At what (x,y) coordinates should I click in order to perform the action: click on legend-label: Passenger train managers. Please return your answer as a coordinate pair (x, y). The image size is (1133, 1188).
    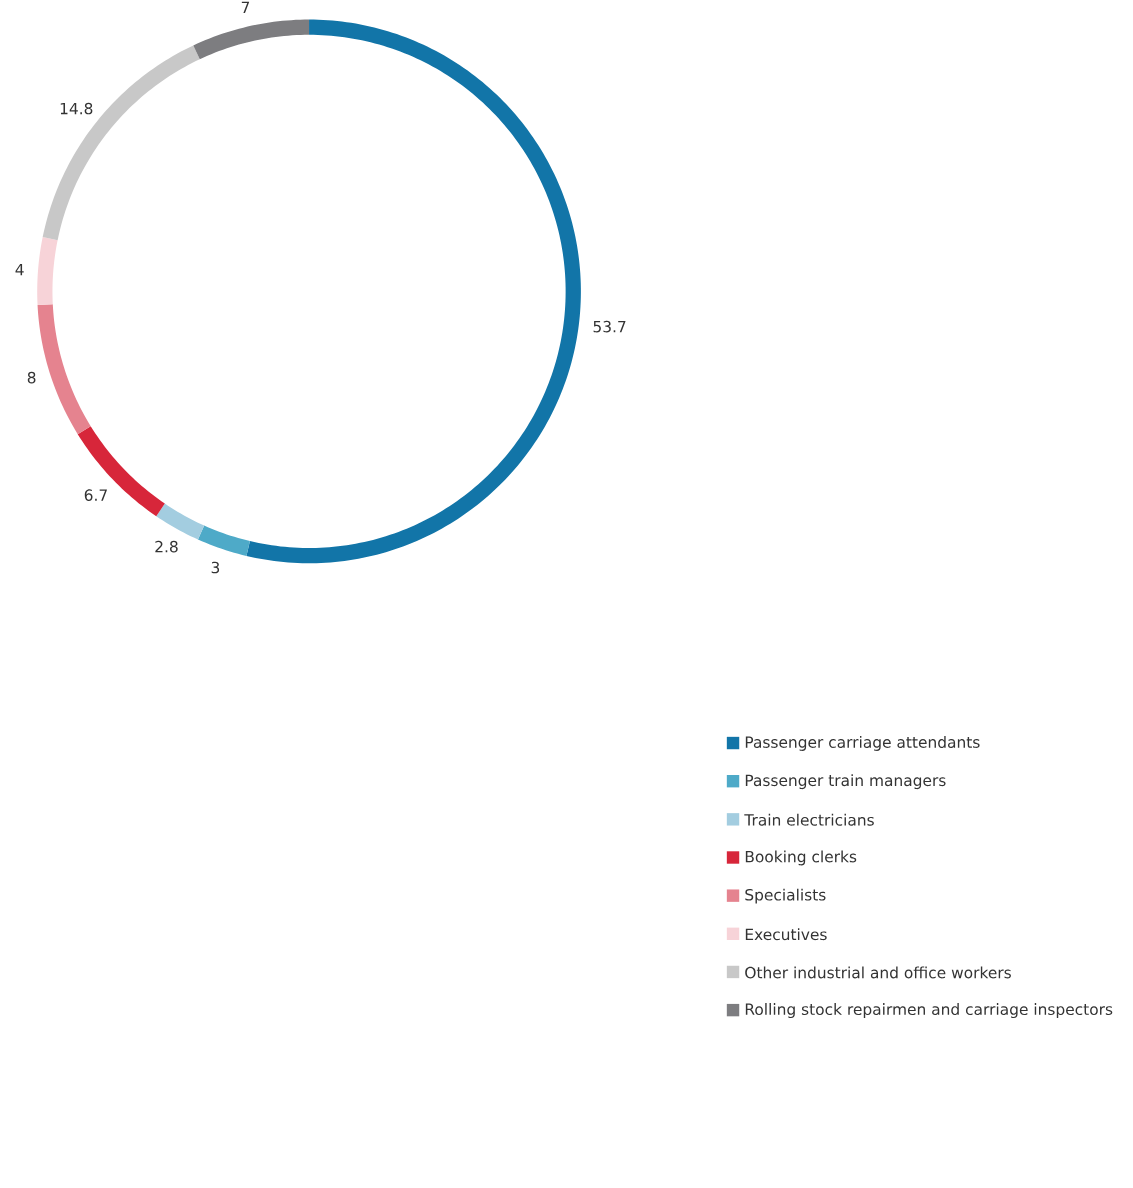
    Looking at the image, I should click on (845, 782).